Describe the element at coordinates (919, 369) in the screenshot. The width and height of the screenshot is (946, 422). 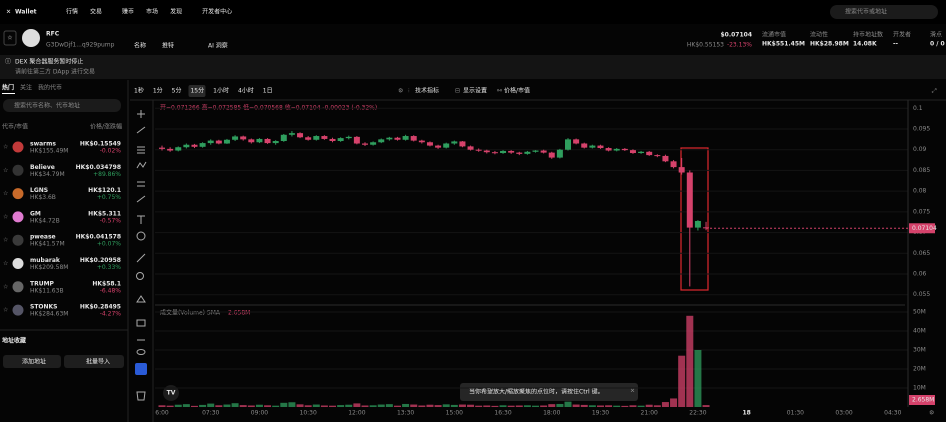
I see `v-tick-label: 20M` at that location.